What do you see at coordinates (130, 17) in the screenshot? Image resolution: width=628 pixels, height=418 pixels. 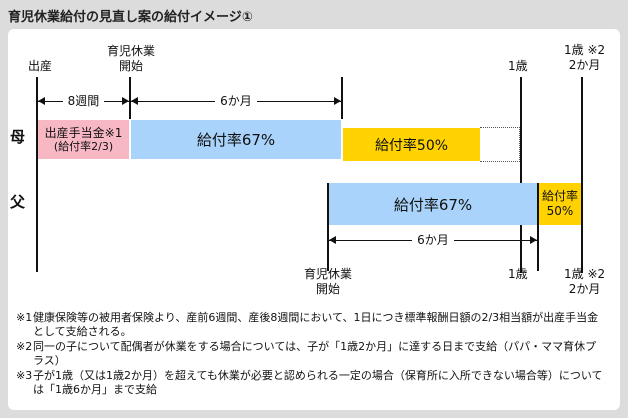 I see `figure-title: 育児休業給付の見直し案の給付イメージ①` at bounding box center [130, 17].